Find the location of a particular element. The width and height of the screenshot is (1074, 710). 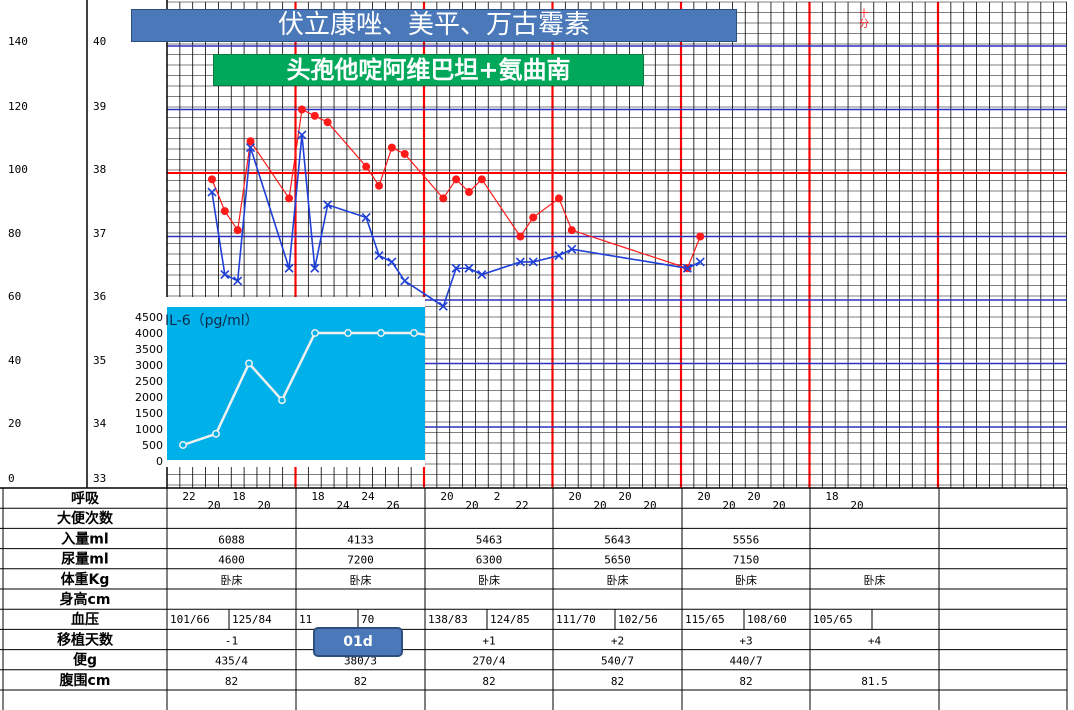

row-label-urine: 尿量ml is located at coordinates (84, 560).